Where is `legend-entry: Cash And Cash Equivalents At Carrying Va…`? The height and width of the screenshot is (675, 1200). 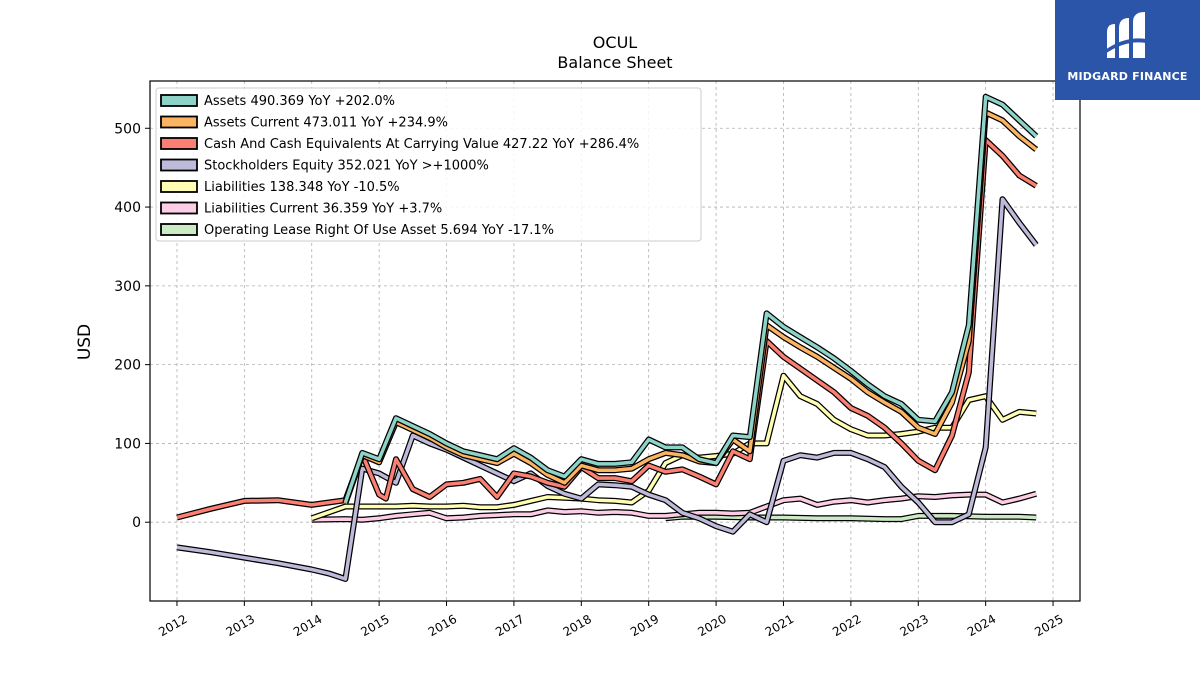
legend-entry: Cash And Cash Equivalents At Carrying Va… is located at coordinates (421, 144).